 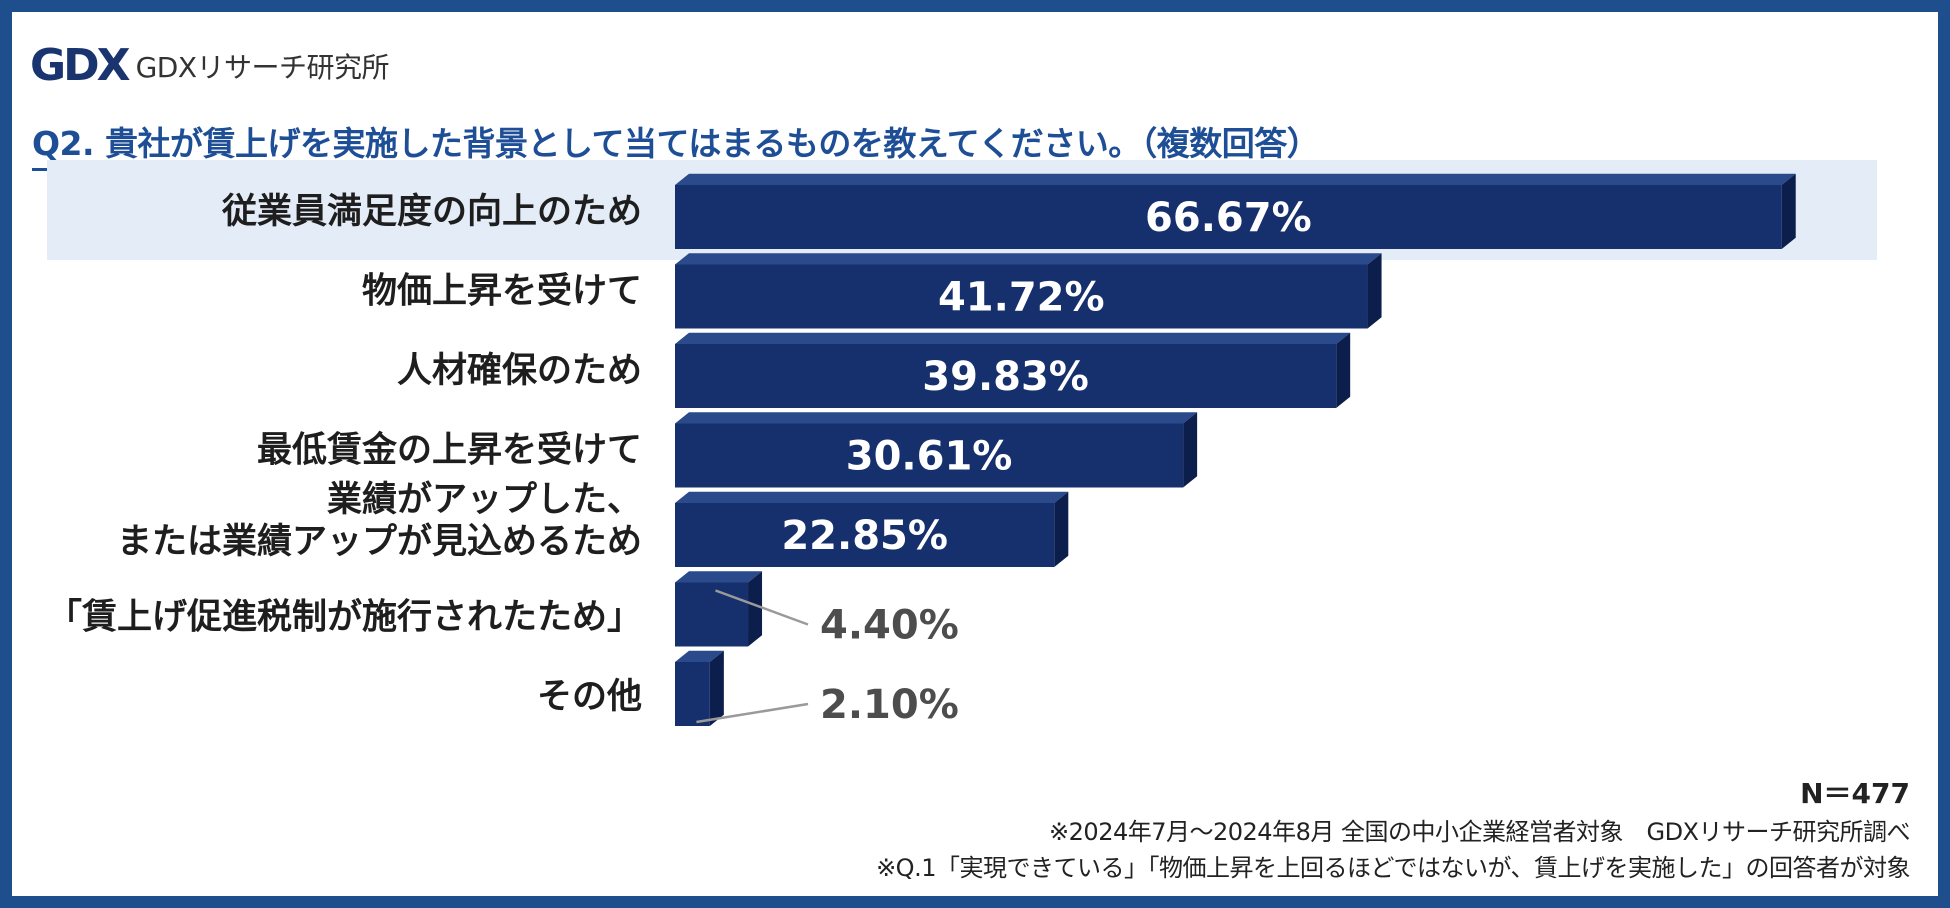 I want to click on value-label: 30.61%, so click(x=929, y=457).